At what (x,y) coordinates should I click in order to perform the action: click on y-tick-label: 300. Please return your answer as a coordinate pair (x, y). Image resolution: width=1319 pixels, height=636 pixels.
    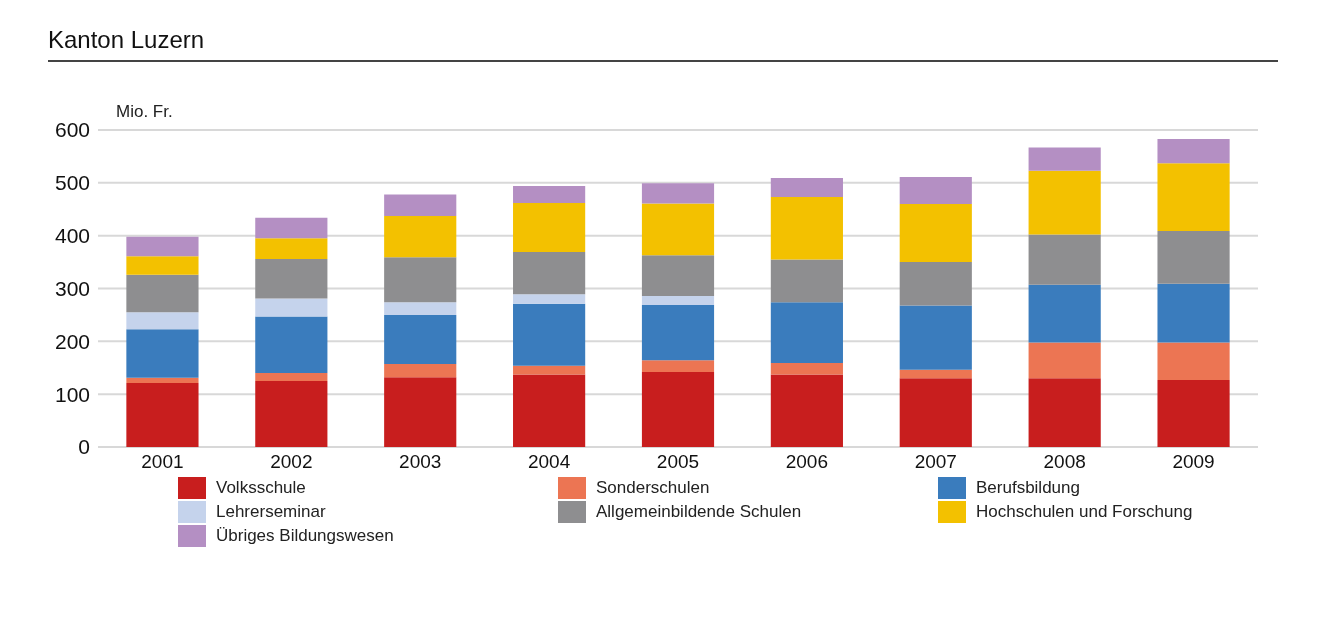
    Looking at the image, I should click on (72, 288).